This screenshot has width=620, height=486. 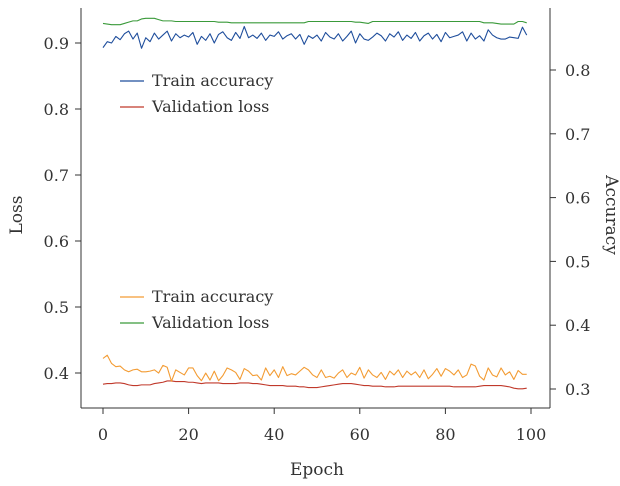 I want to click on right-tick-label: 0.8, so click(x=577, y=70).